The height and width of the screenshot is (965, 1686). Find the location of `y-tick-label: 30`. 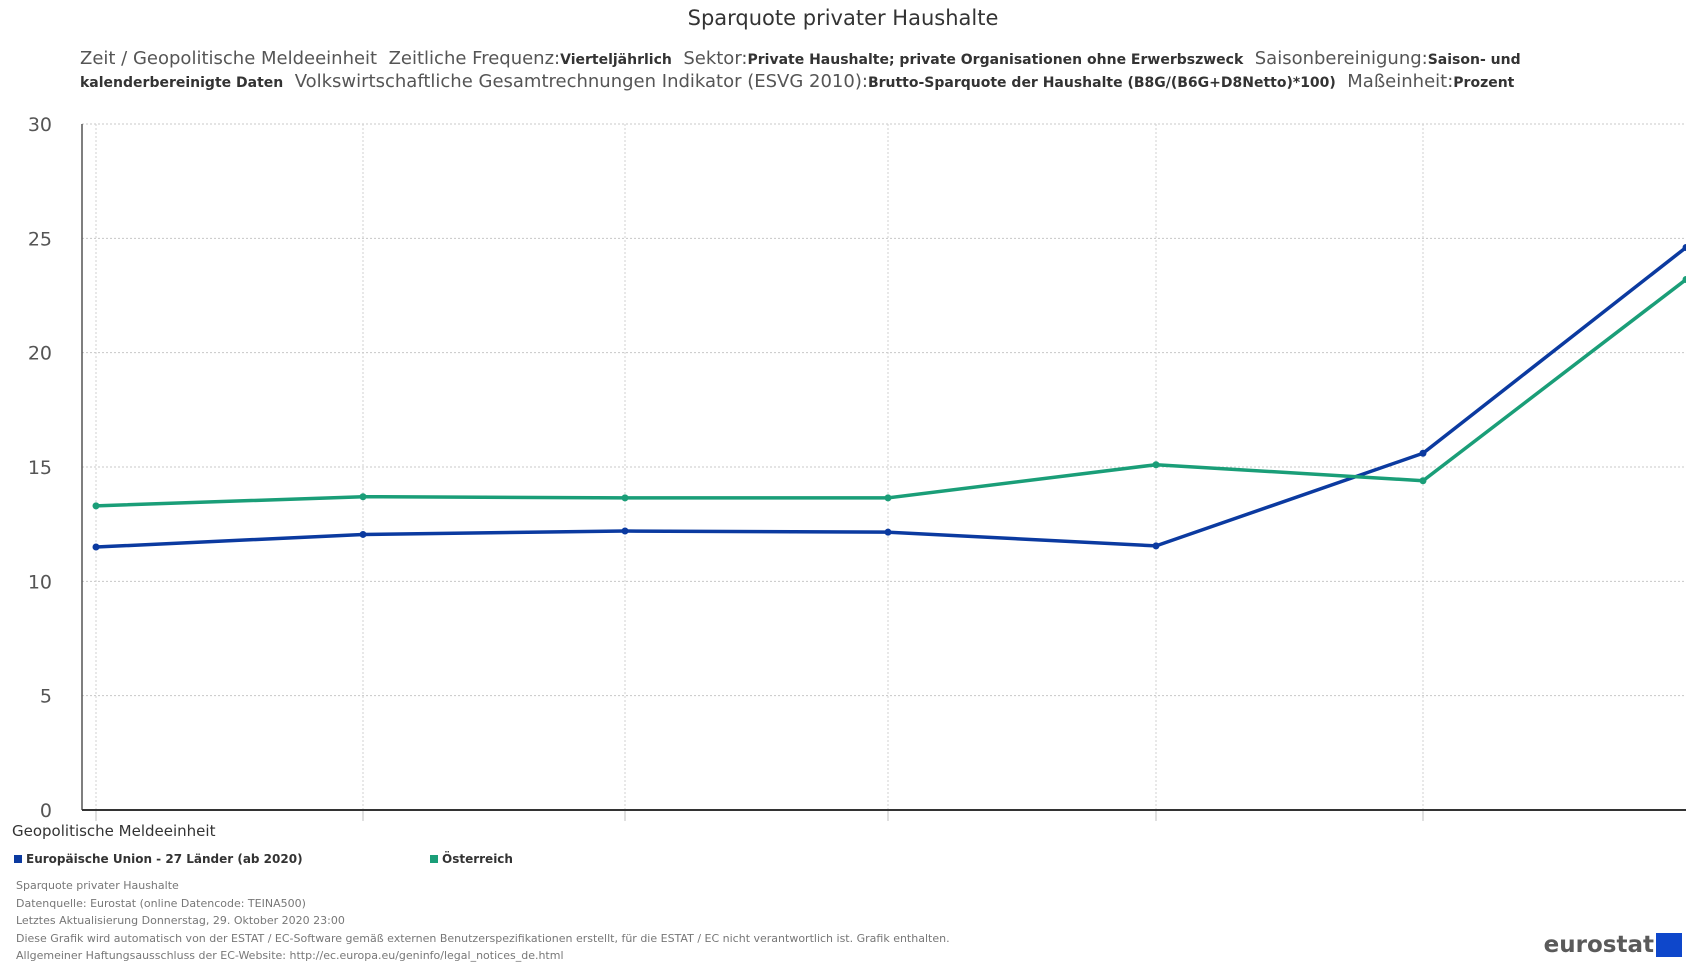

y-tick-label: 30 is located at coordinates (40, 125).